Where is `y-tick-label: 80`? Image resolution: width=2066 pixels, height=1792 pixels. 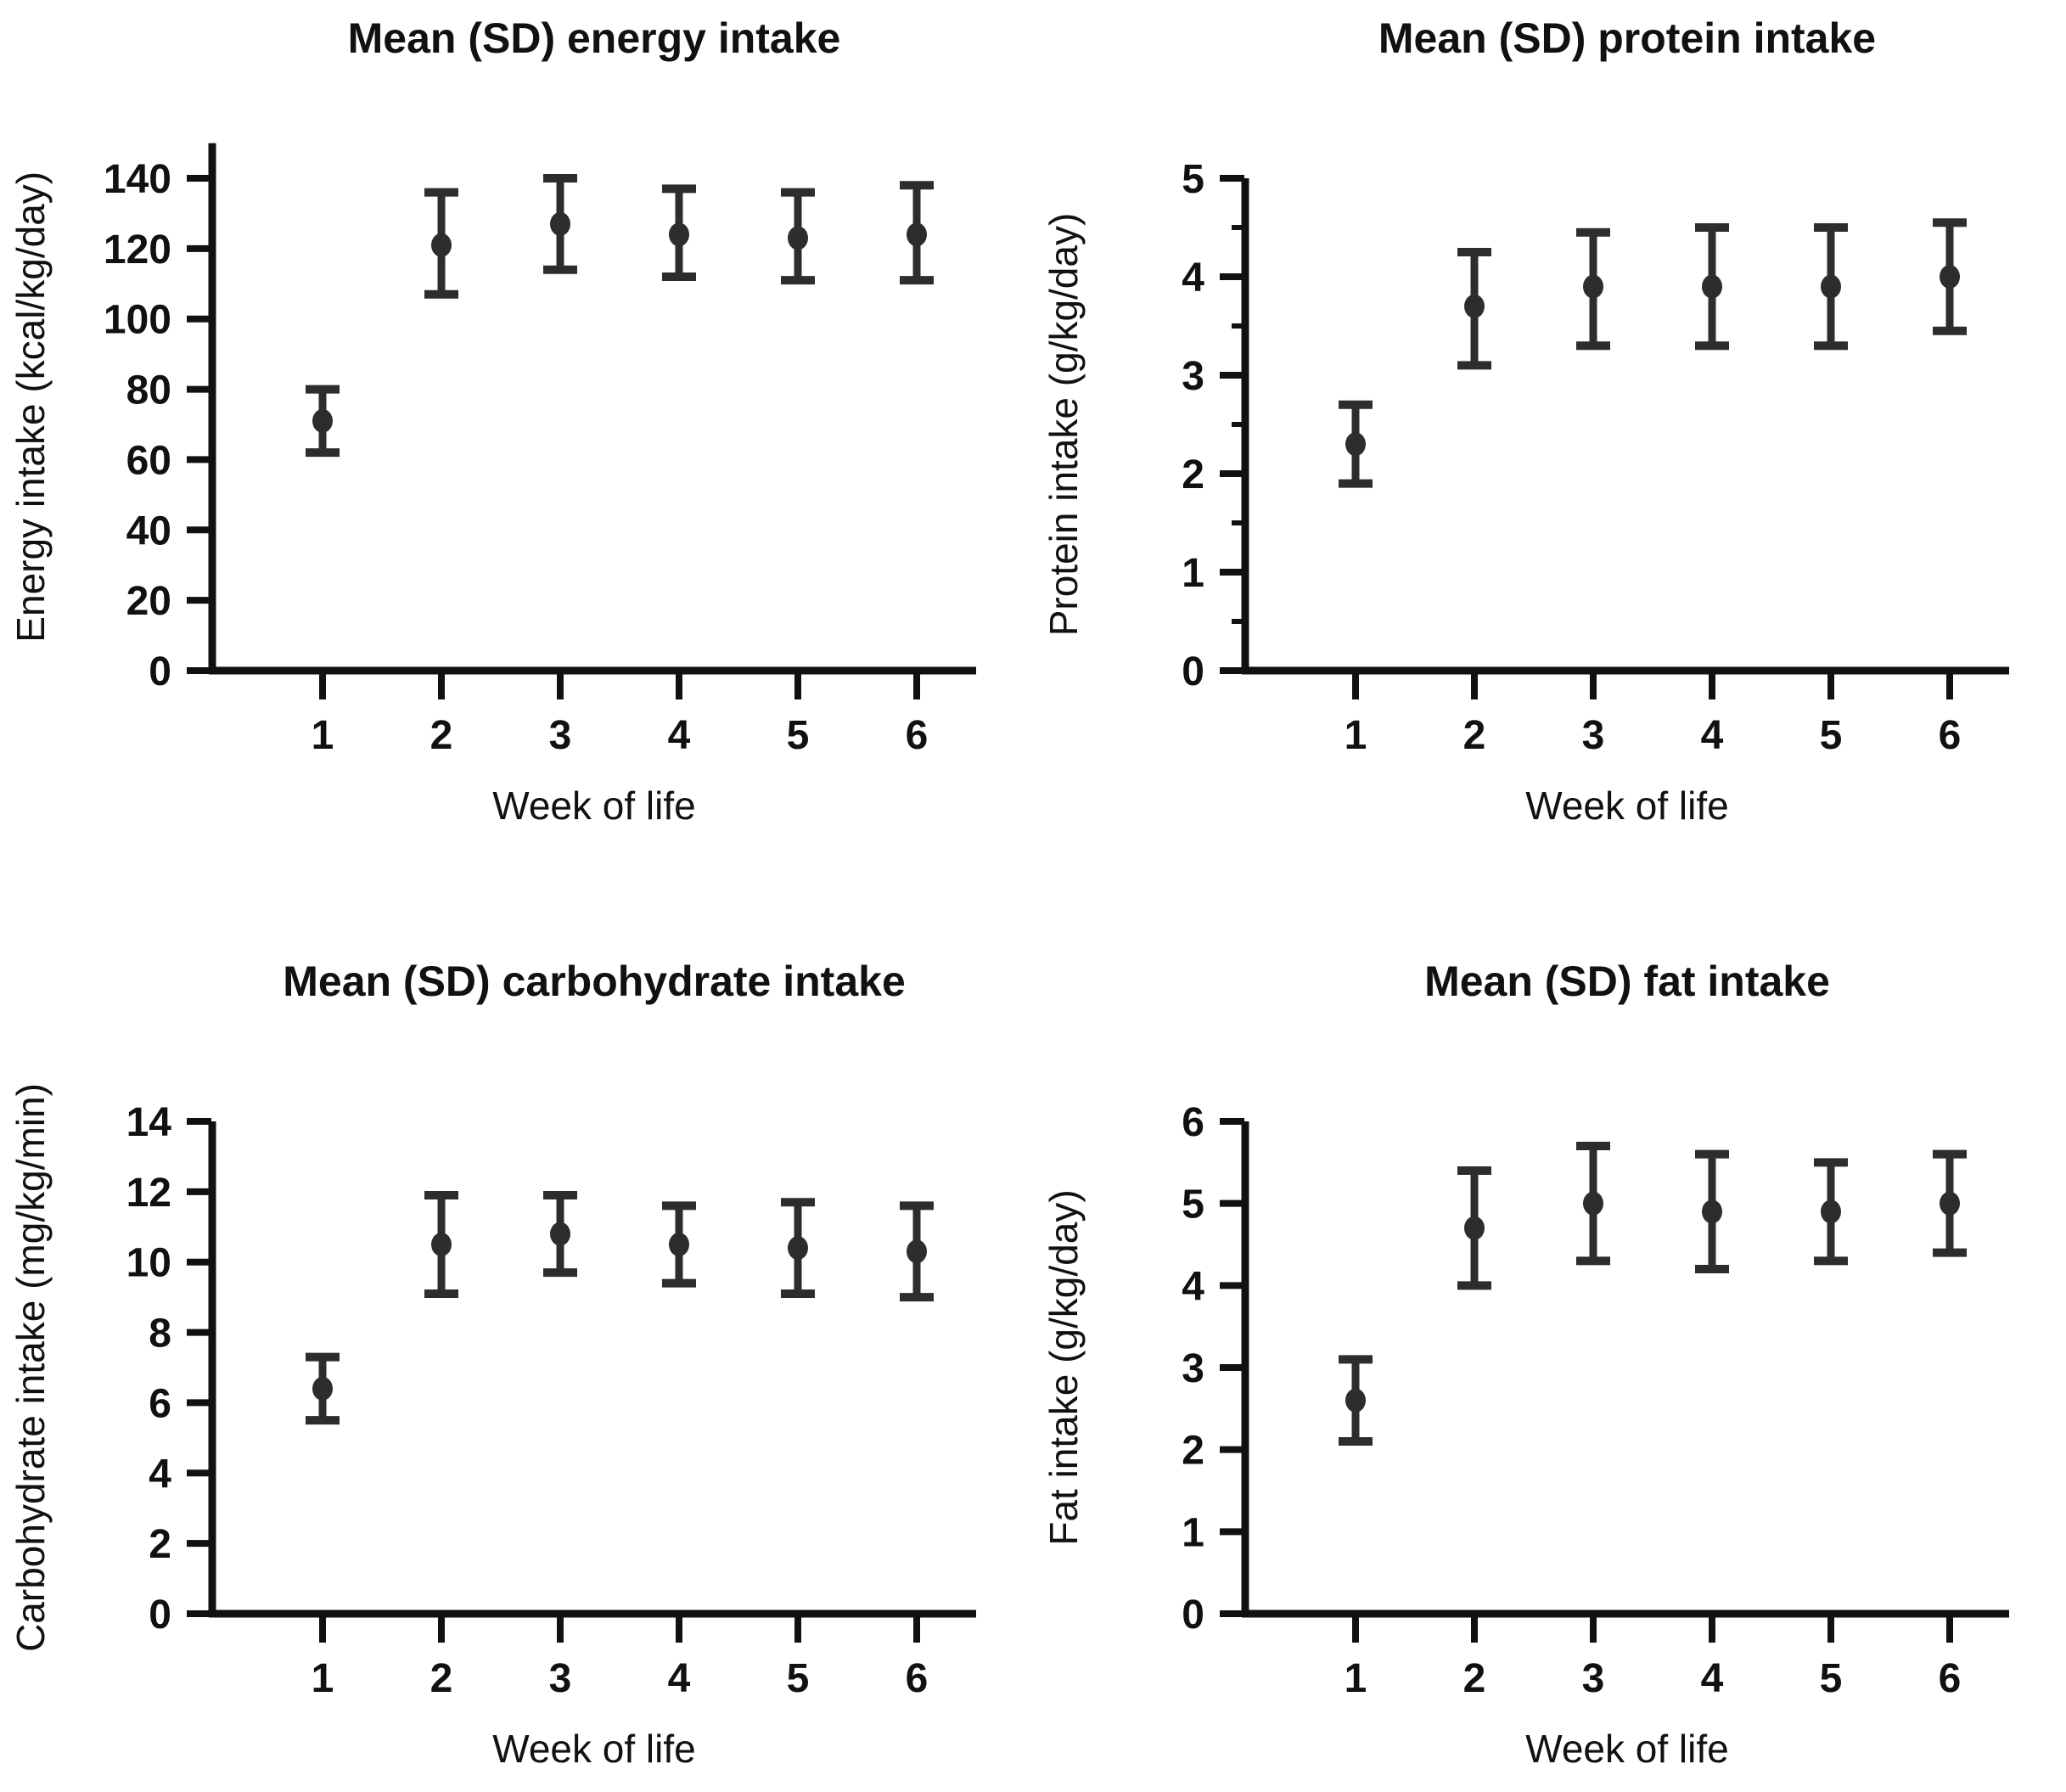
y-tick-label: 80 is located at coordinates (148, 390).